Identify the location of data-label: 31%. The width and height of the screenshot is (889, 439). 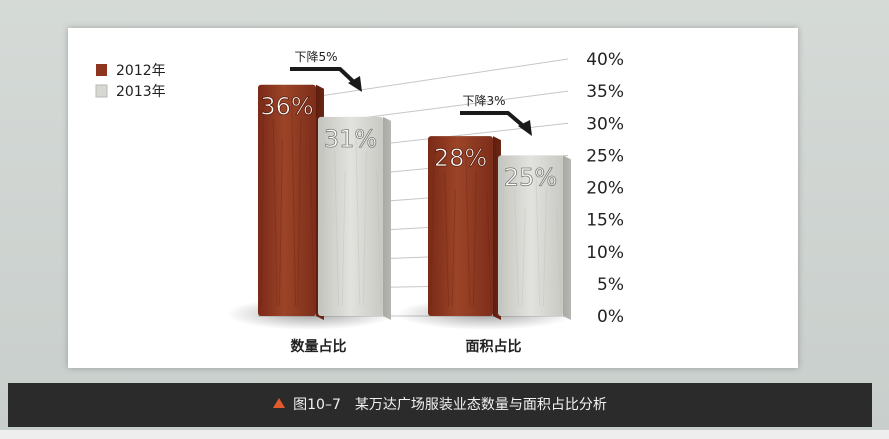
(350, 139).